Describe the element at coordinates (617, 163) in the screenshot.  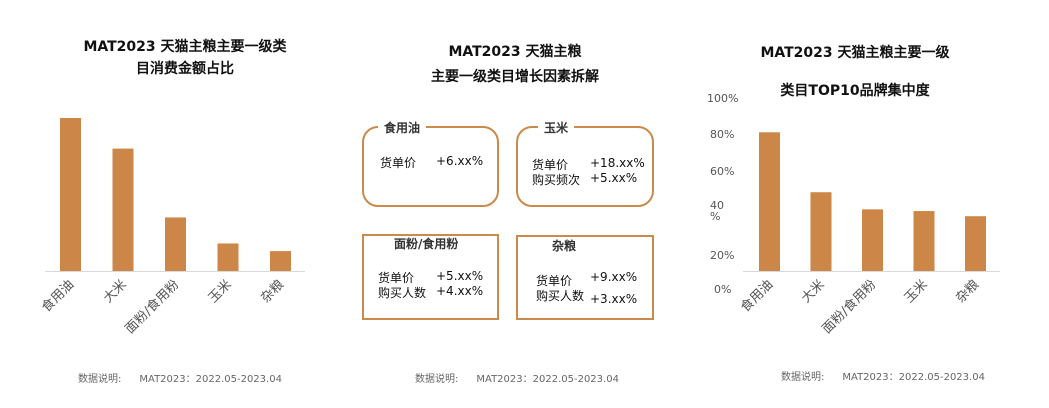
I see `metric-value: +18.xx%` at that location.